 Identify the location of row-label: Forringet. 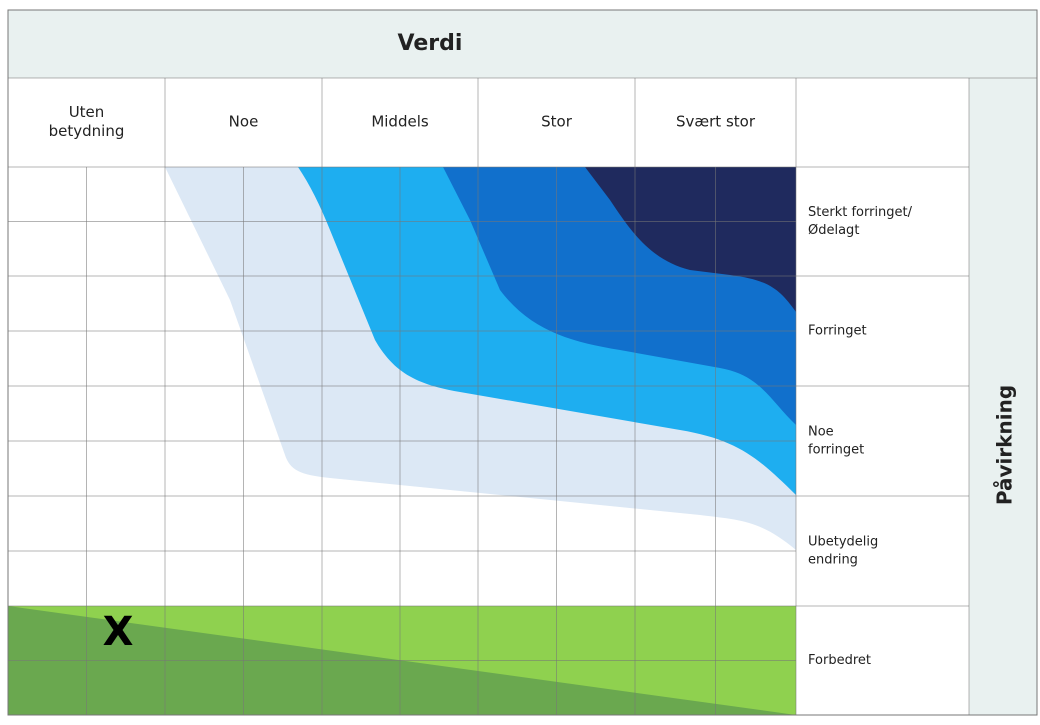
(837, 331).